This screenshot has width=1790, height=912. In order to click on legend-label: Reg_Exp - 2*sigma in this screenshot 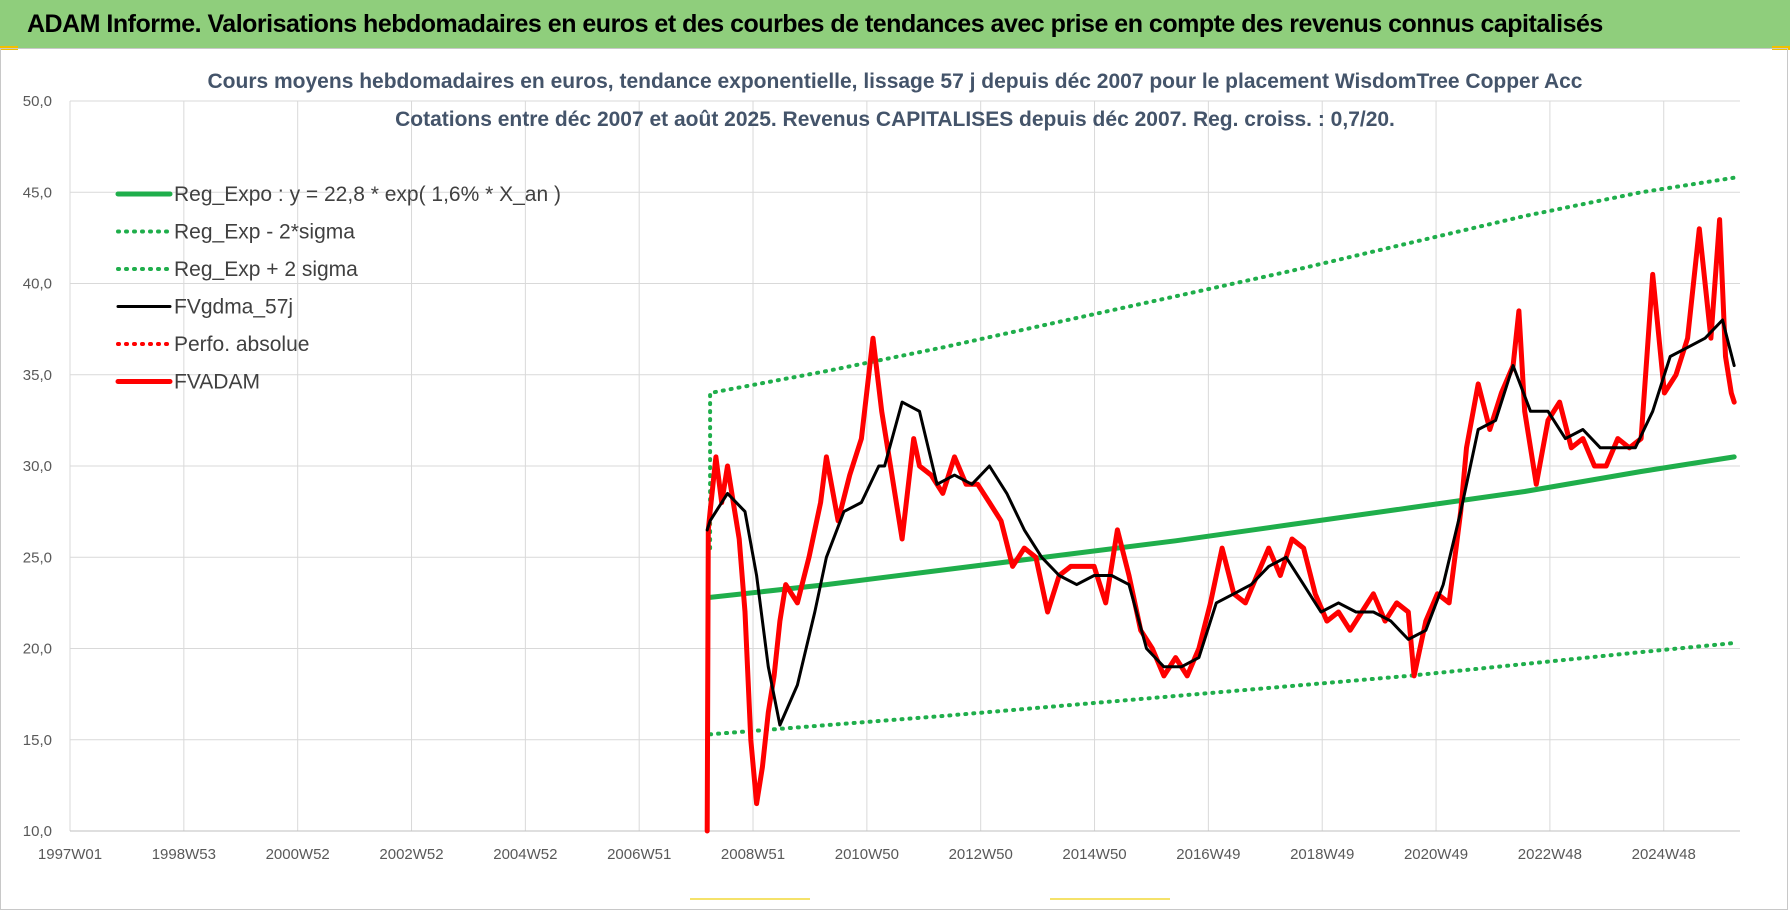, I will do `click(264, 232)`.